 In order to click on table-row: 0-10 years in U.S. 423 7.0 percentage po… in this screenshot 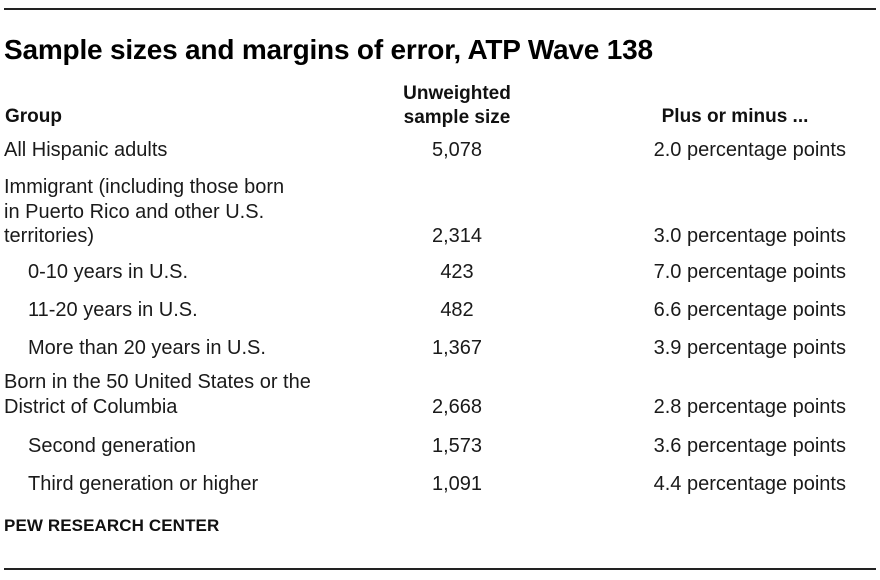, I will do `click(440, 272)`.